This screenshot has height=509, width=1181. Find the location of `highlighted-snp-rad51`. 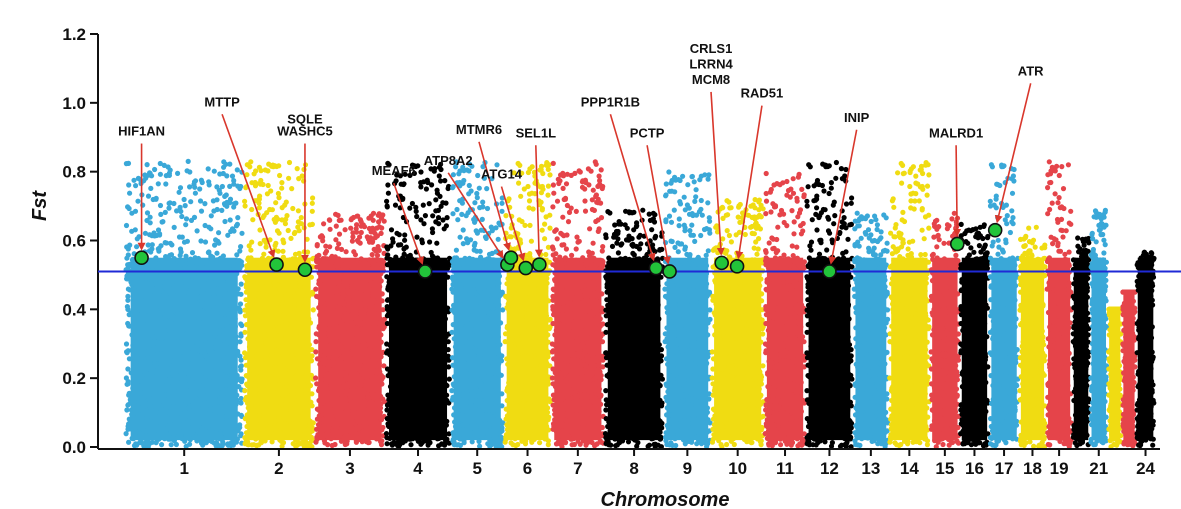

highlighted-snp-rad51 is located at coordinates (737, 266).